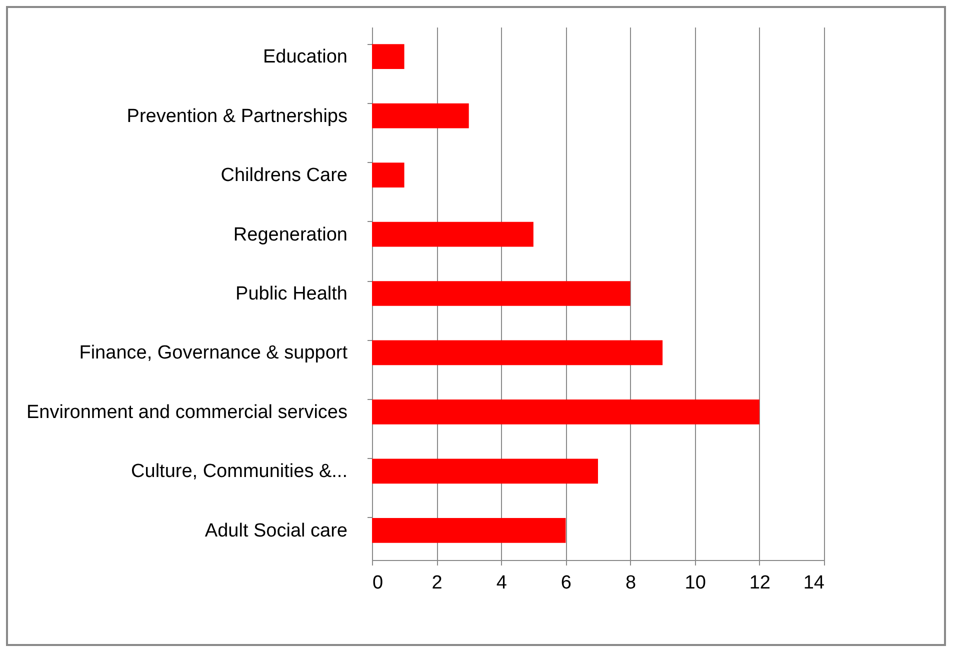 The height and width of the screenshot is (656, 955). Describe the element at coordinates (378, 583) in the screenshot. I see `x-tick-label: 0` at that location.